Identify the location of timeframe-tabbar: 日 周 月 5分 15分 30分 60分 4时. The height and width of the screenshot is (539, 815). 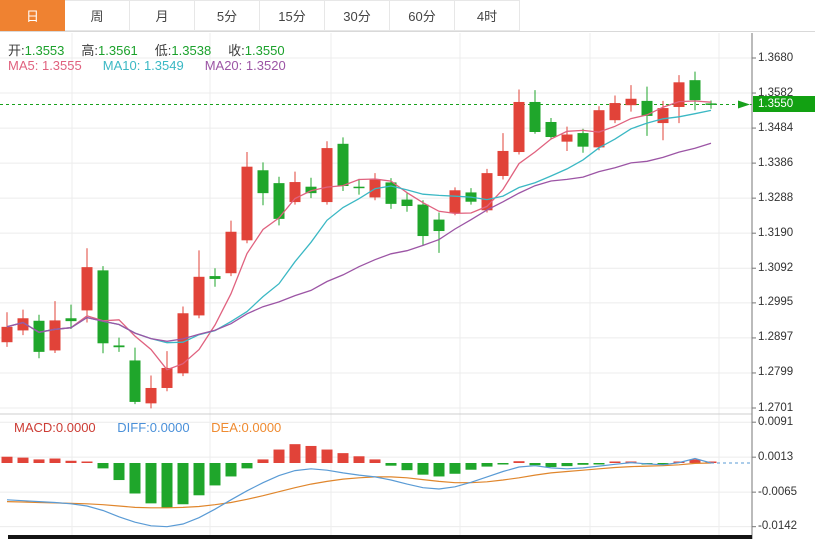
(407, 16).